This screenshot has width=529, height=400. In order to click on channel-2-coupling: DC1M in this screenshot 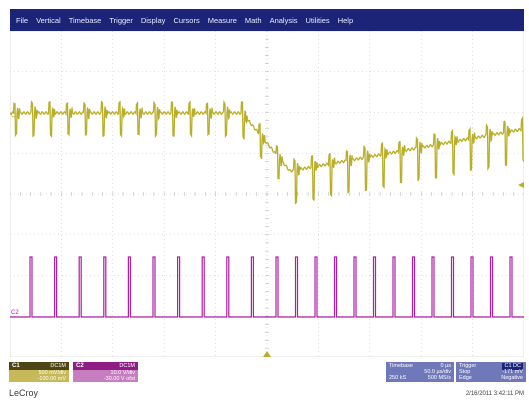, I will do `click(127, 365)`.